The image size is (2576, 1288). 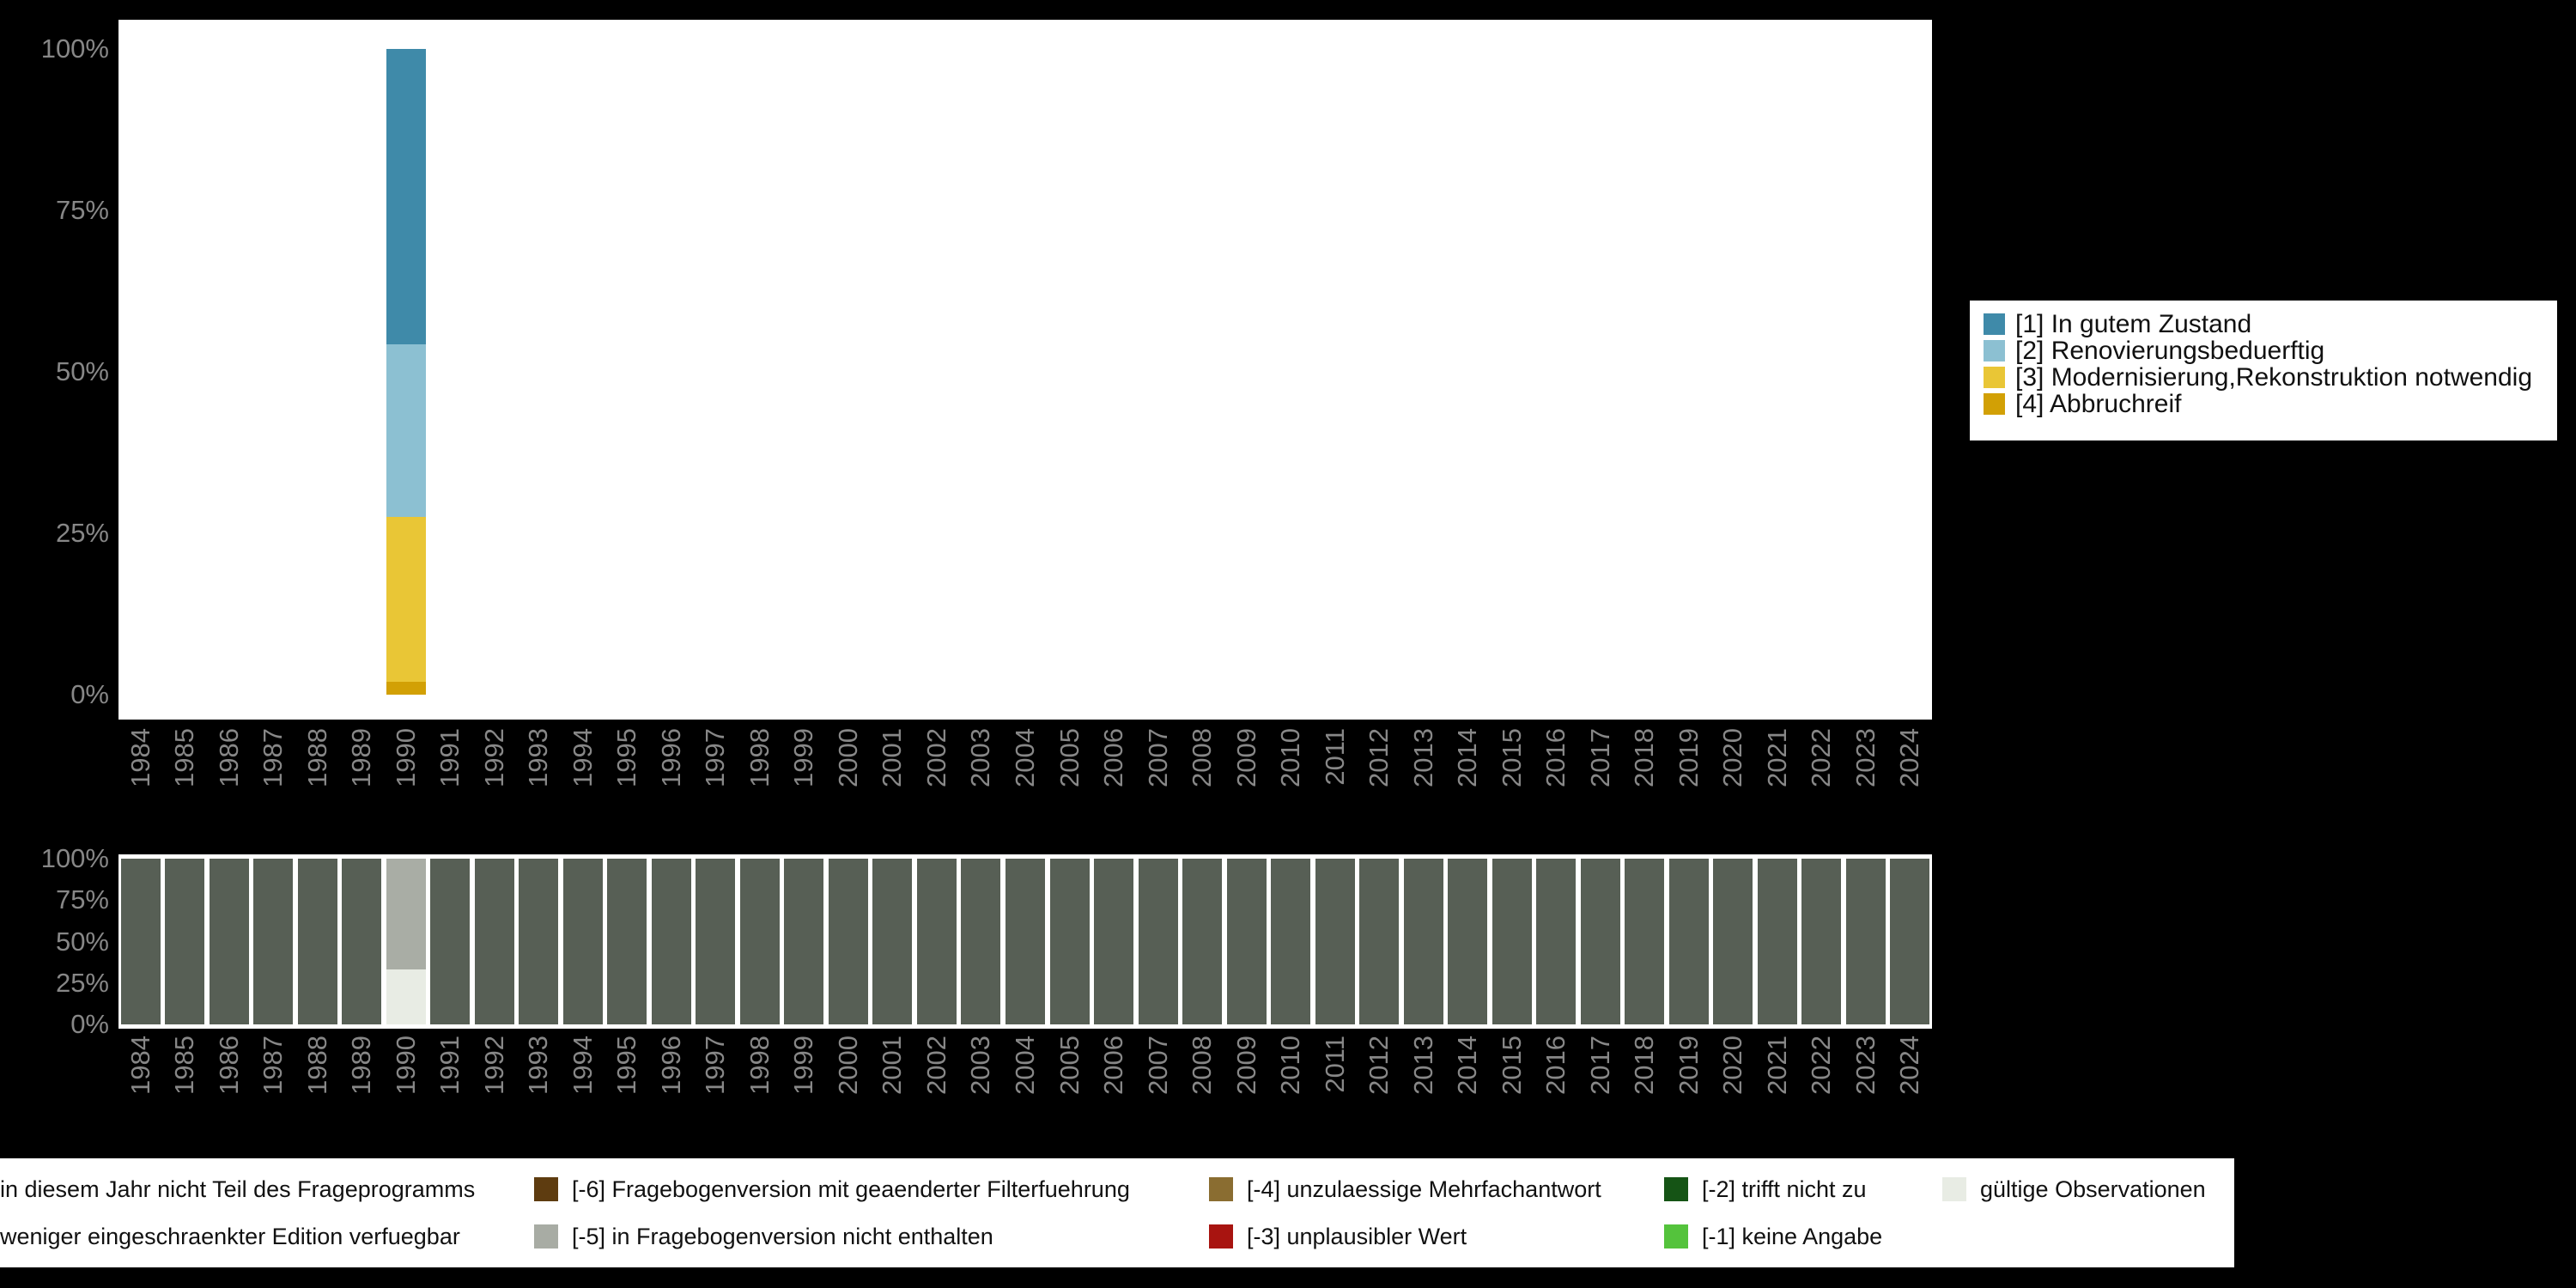 I want to click on year-label: 2014, so click(x=1467, y=757).